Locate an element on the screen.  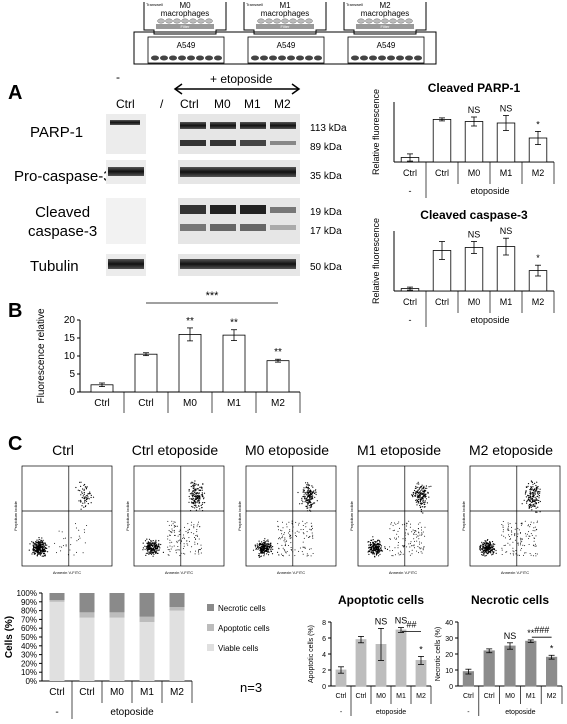
legend-label: Apoptotic cells is located at coordinates (244, 628).